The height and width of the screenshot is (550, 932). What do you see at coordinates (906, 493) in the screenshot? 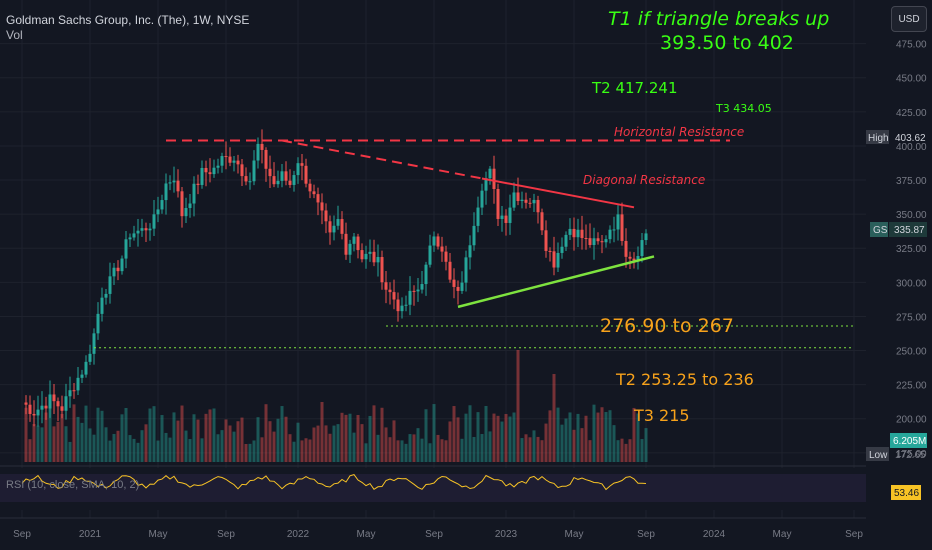
I see `rsi-tag-value: 53.46` at bounding box center [906, 493].